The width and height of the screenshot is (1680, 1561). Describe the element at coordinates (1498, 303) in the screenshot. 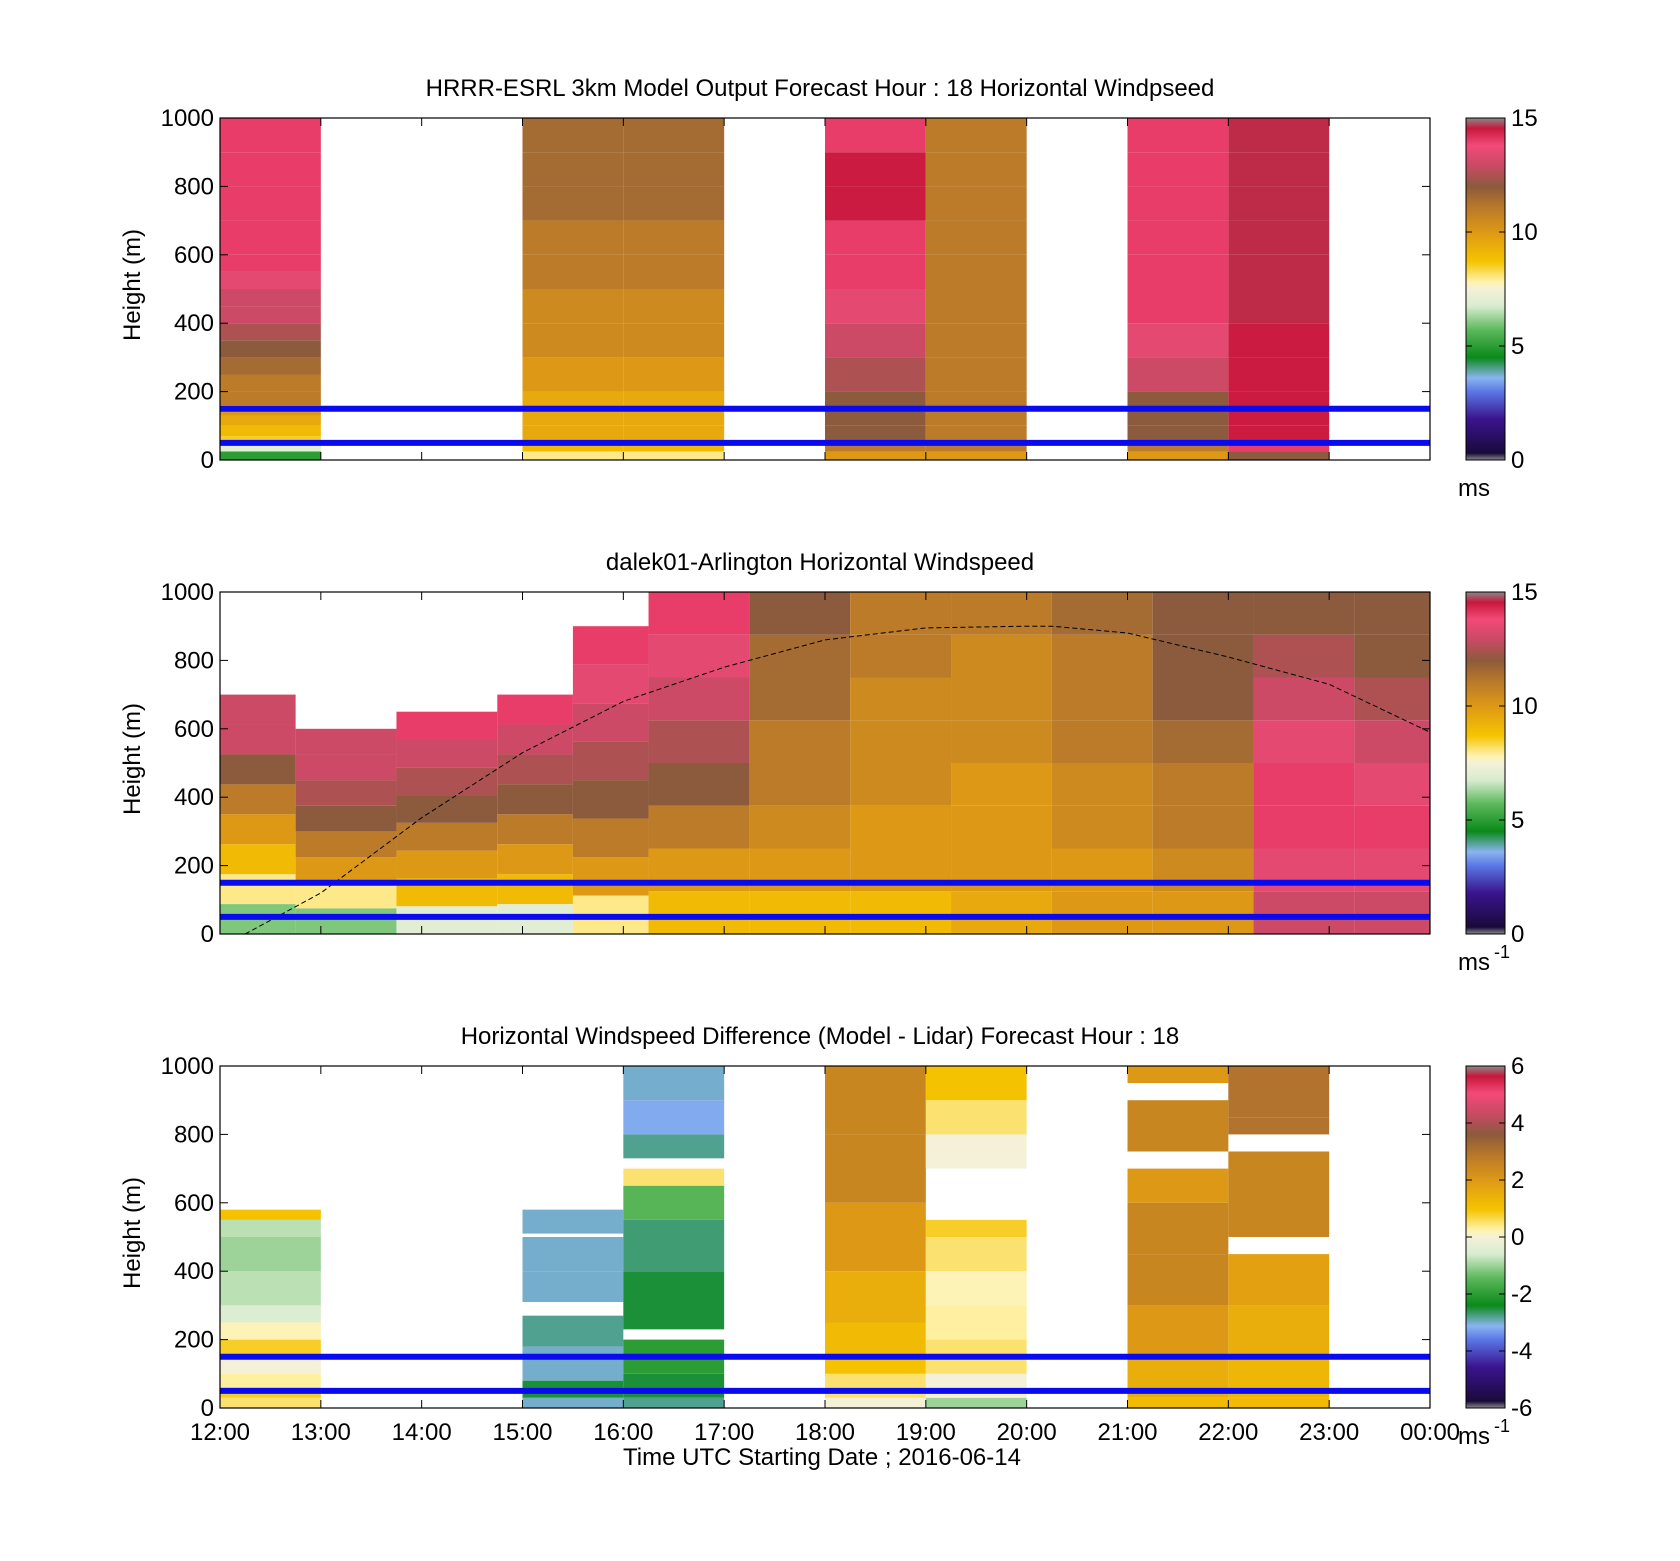

I see `colorbar-model: 0 5 10 15 ms` at that location.